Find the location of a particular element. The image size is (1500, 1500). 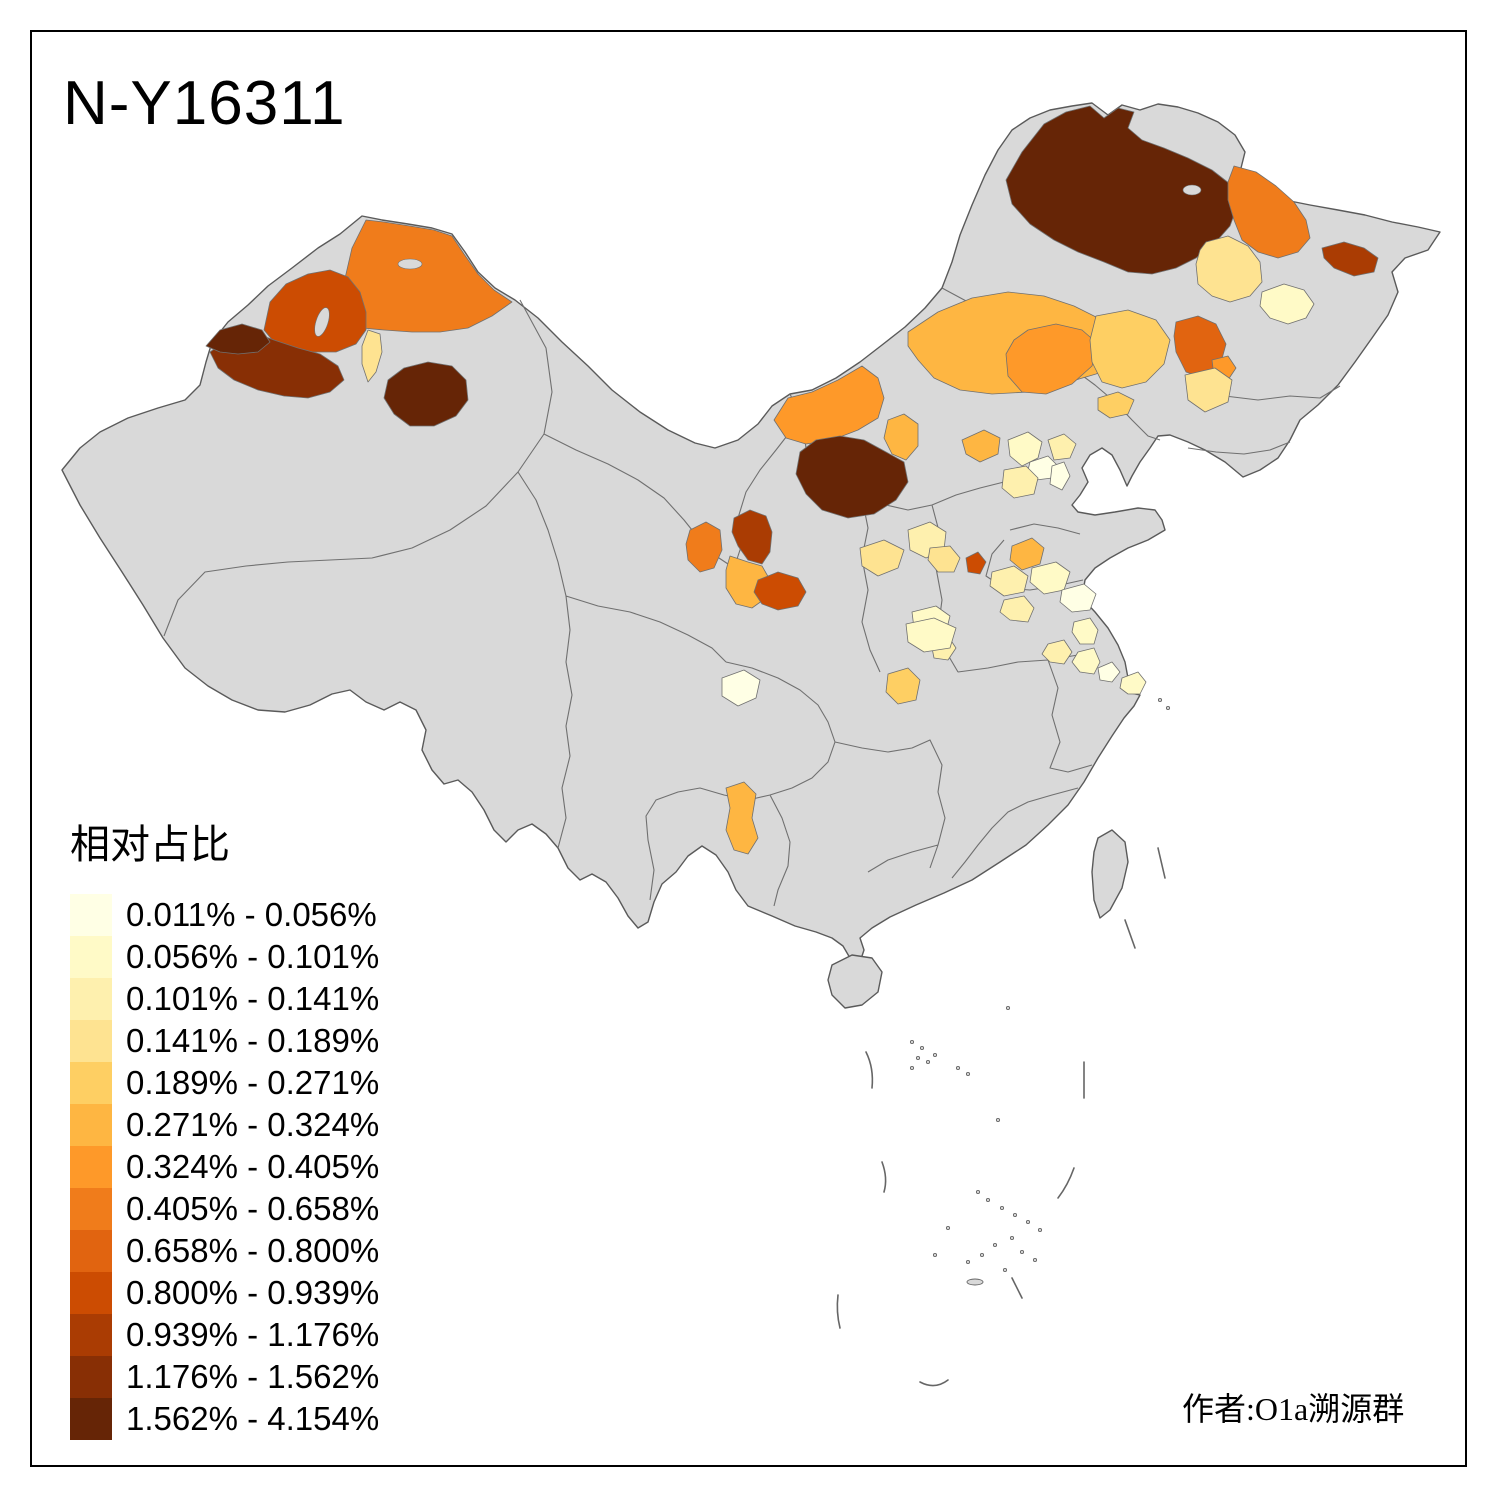

legend-item-label: 0.658% - 0.800% is located at coordinates (253, 1250).